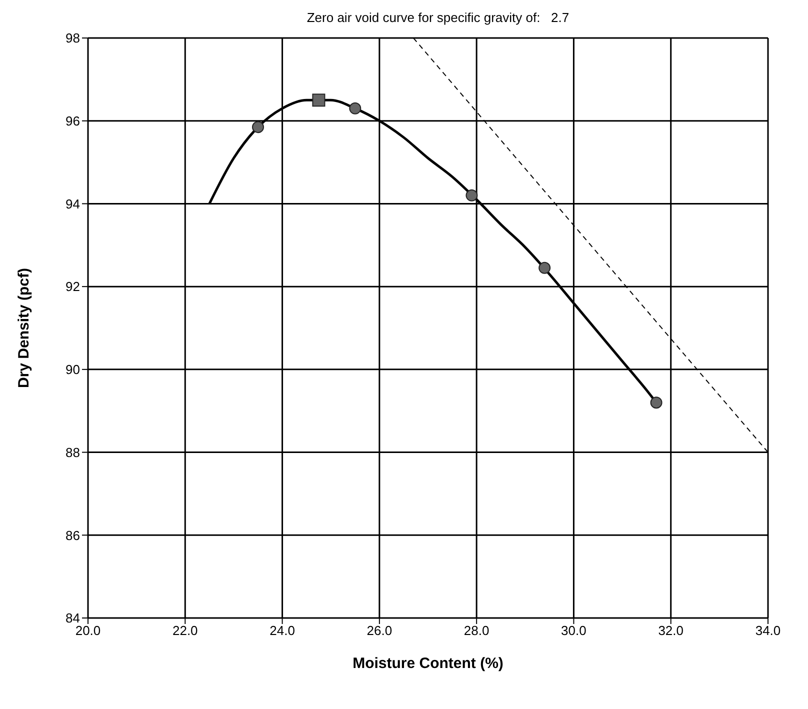  I want to click on y-tick-label: 92, so click(73, 286).